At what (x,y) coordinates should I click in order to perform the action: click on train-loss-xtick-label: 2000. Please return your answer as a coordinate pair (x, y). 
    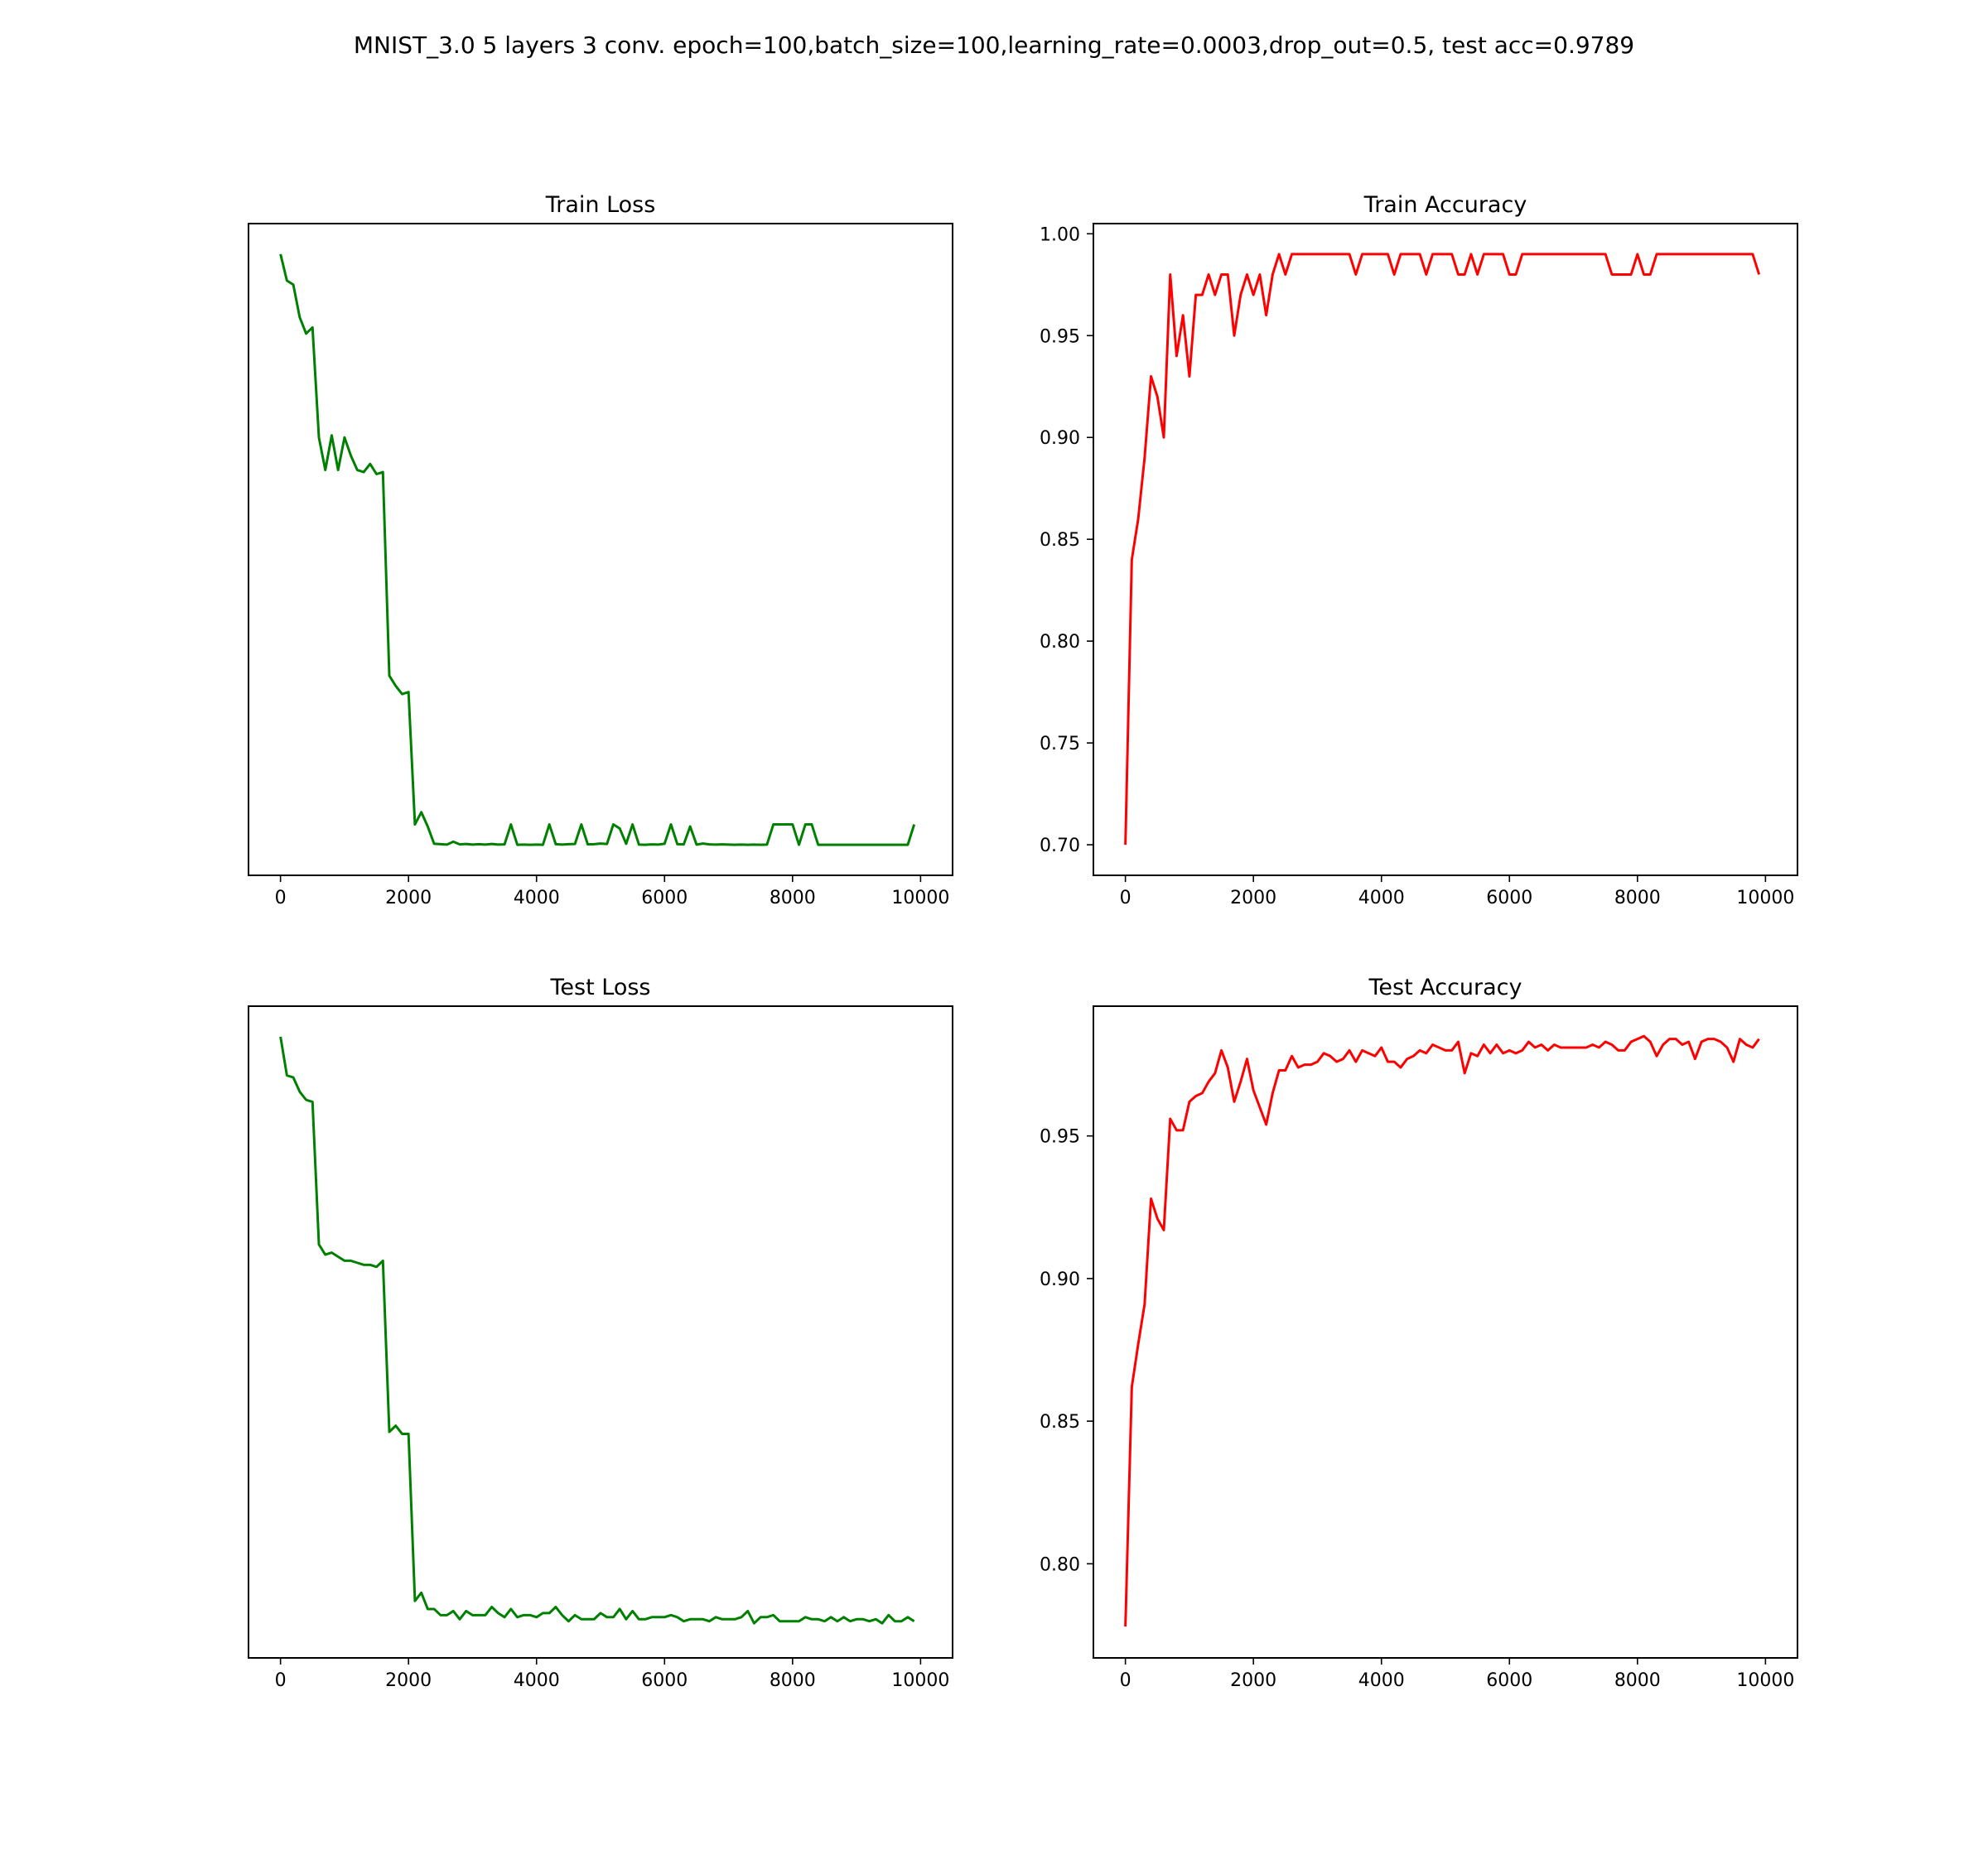
    Looking at the image, I should click on (408, 898).